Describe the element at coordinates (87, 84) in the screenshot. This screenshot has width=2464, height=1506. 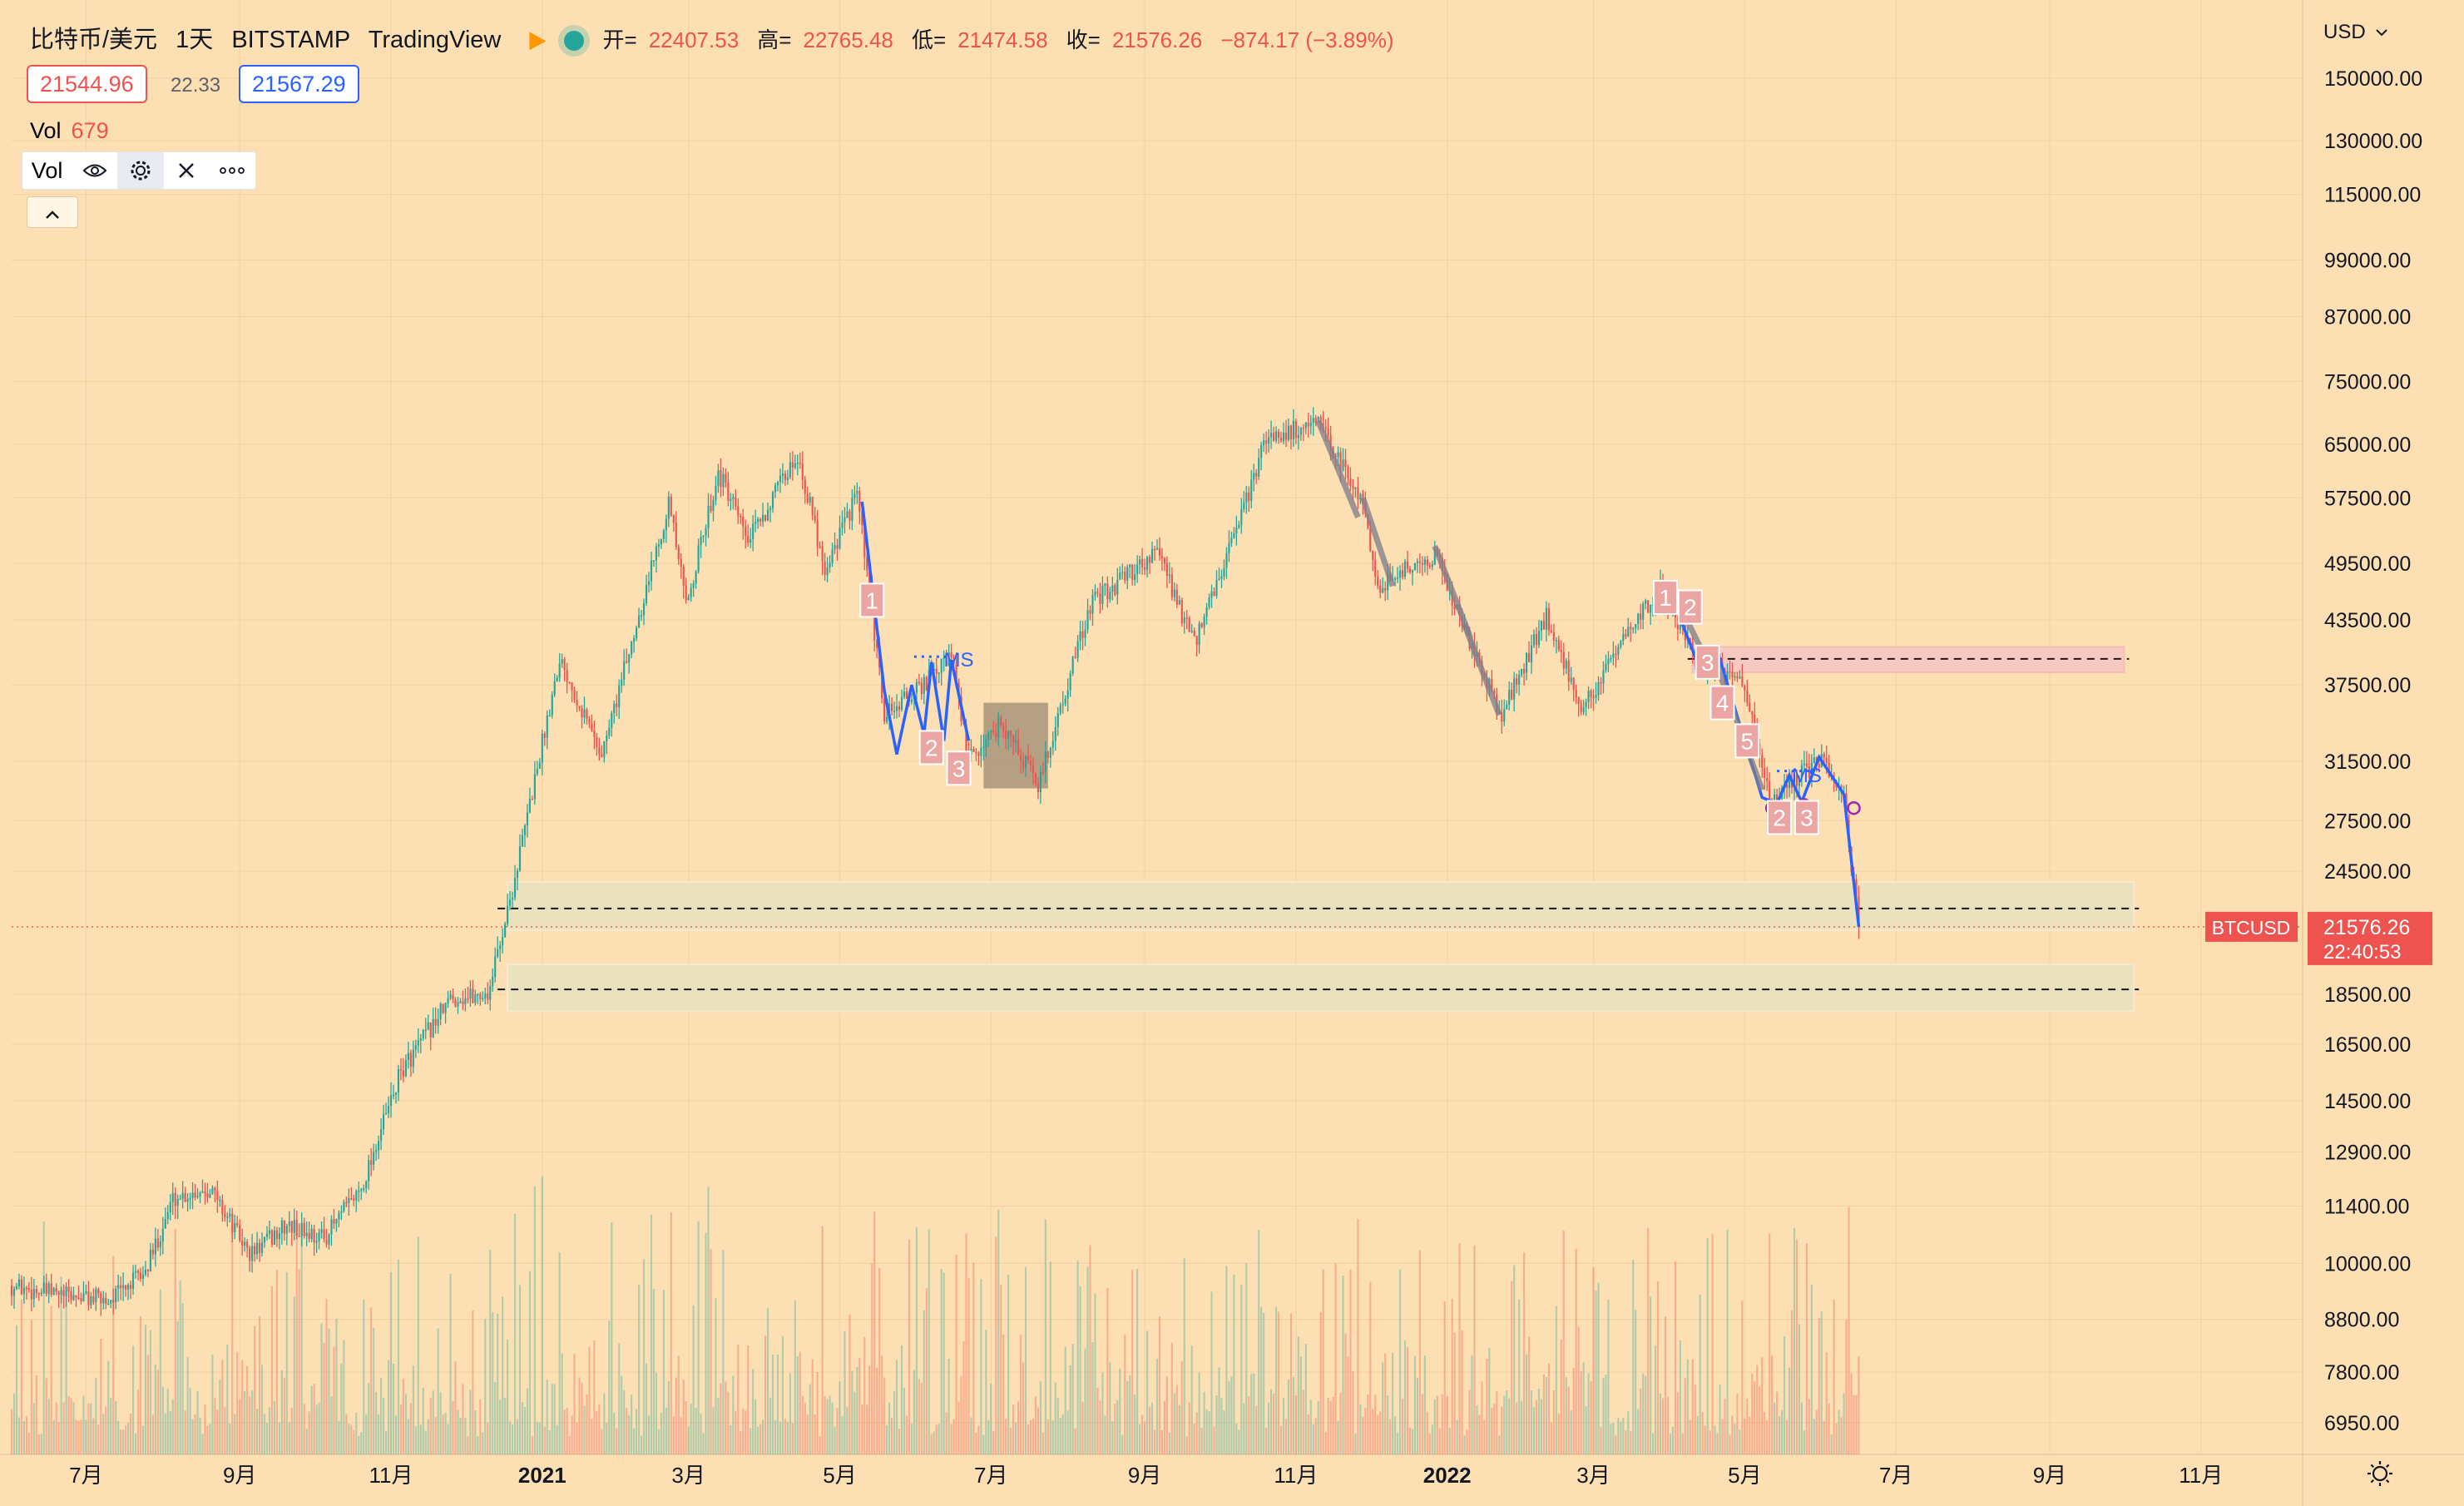
I see `bid-price: 21544.96` at that location.